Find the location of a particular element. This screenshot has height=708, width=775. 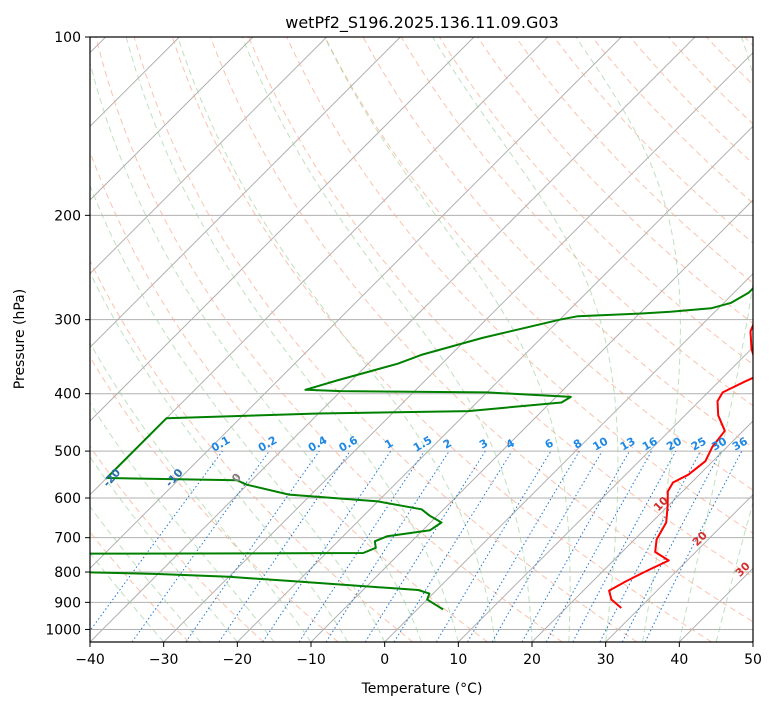

x-tick-label: −30 is located at coordinates (164, 660).